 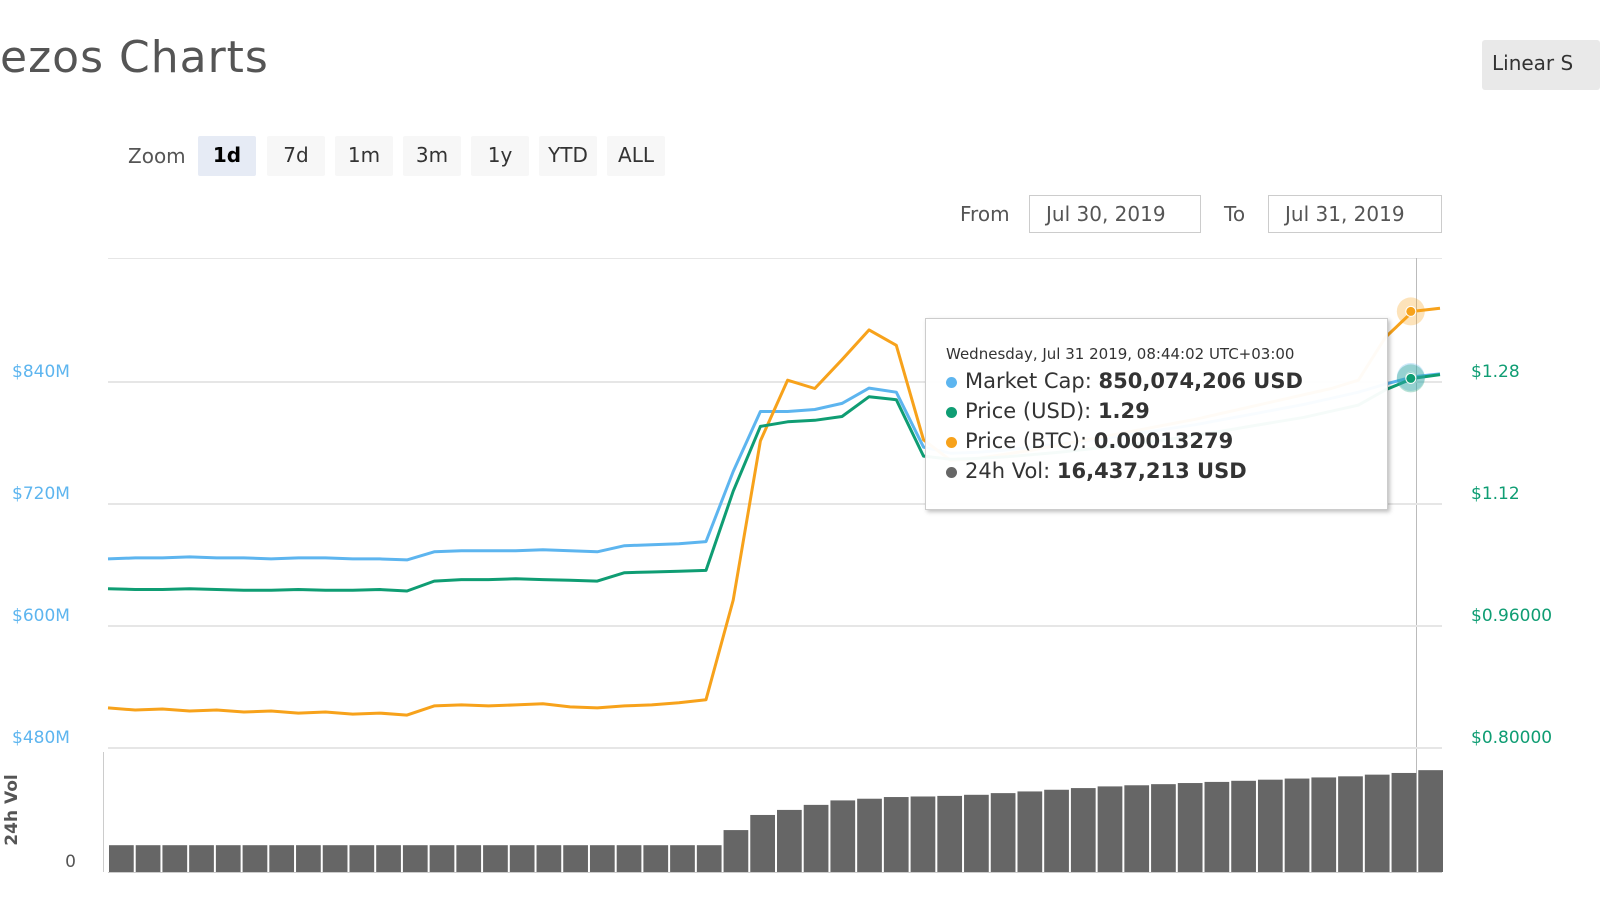 What do you see at coordinates (157, 156) in the screenshot?
I see `zoom-label: Zoom` at bounding box center [157, 156].